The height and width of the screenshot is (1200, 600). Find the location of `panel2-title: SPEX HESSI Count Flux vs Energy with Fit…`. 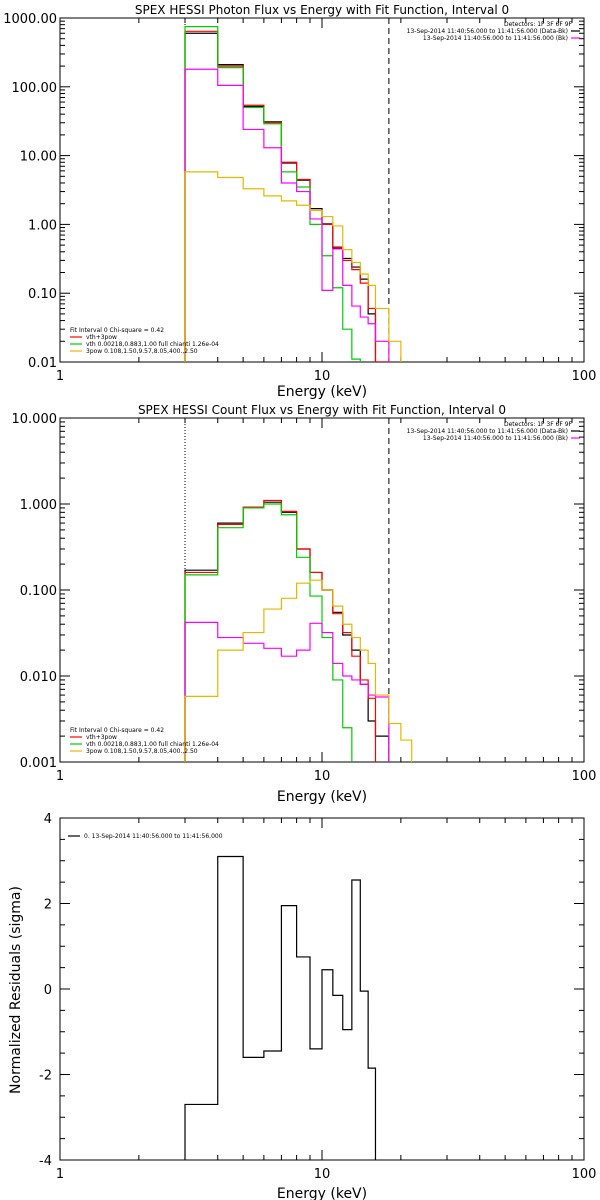

panel2-title: SPEX HESSI Count Flux vs Energy with Fit… is located at coordinates (322, 410).